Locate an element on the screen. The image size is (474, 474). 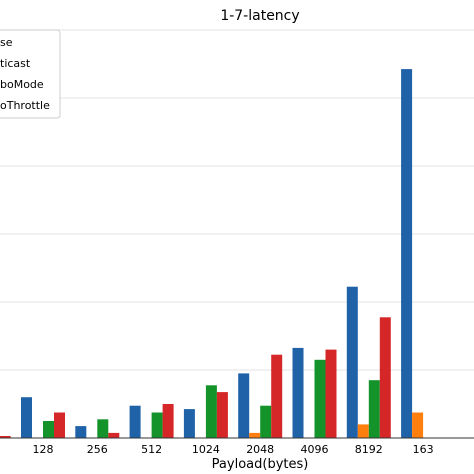
legend-label: se is located at coordinates (6, 42).